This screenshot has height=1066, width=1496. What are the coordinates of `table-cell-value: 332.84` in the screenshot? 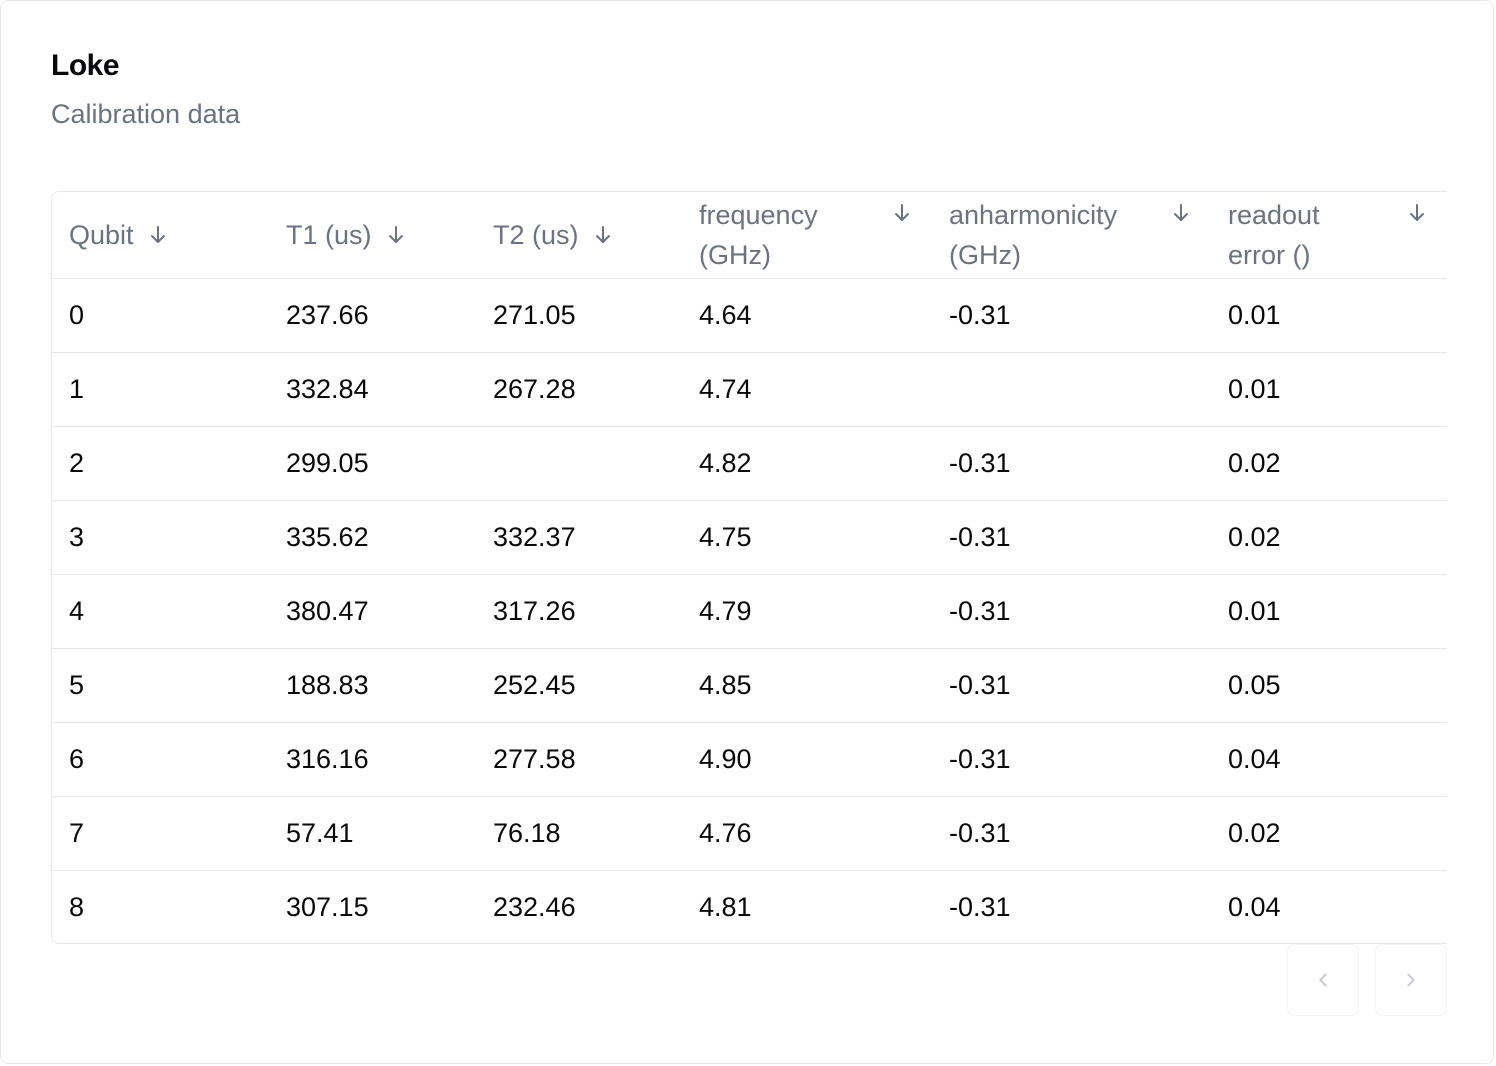 It's located at (327, 388).